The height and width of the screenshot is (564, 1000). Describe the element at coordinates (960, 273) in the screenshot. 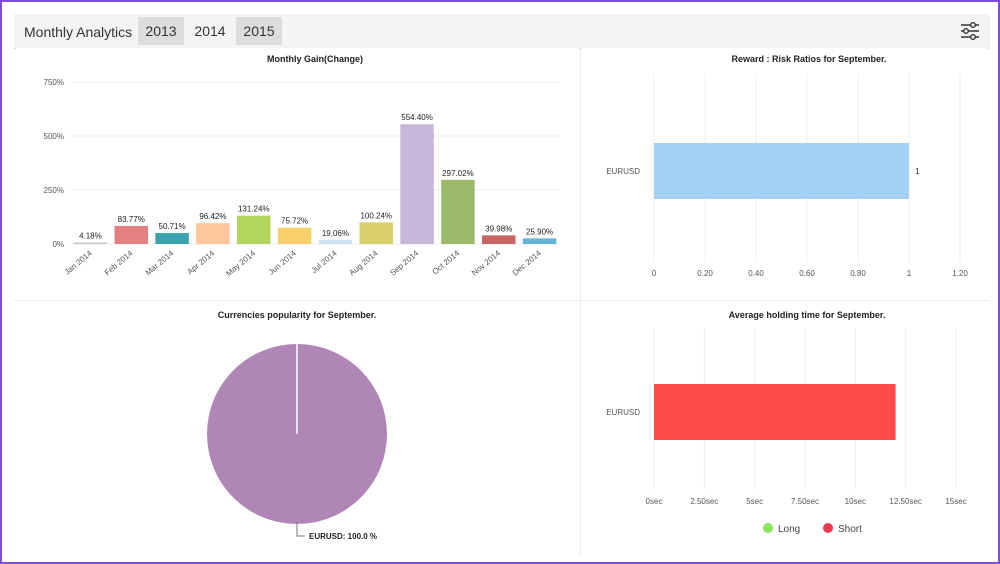

I see `x-tick-label: 1.20` at that location.